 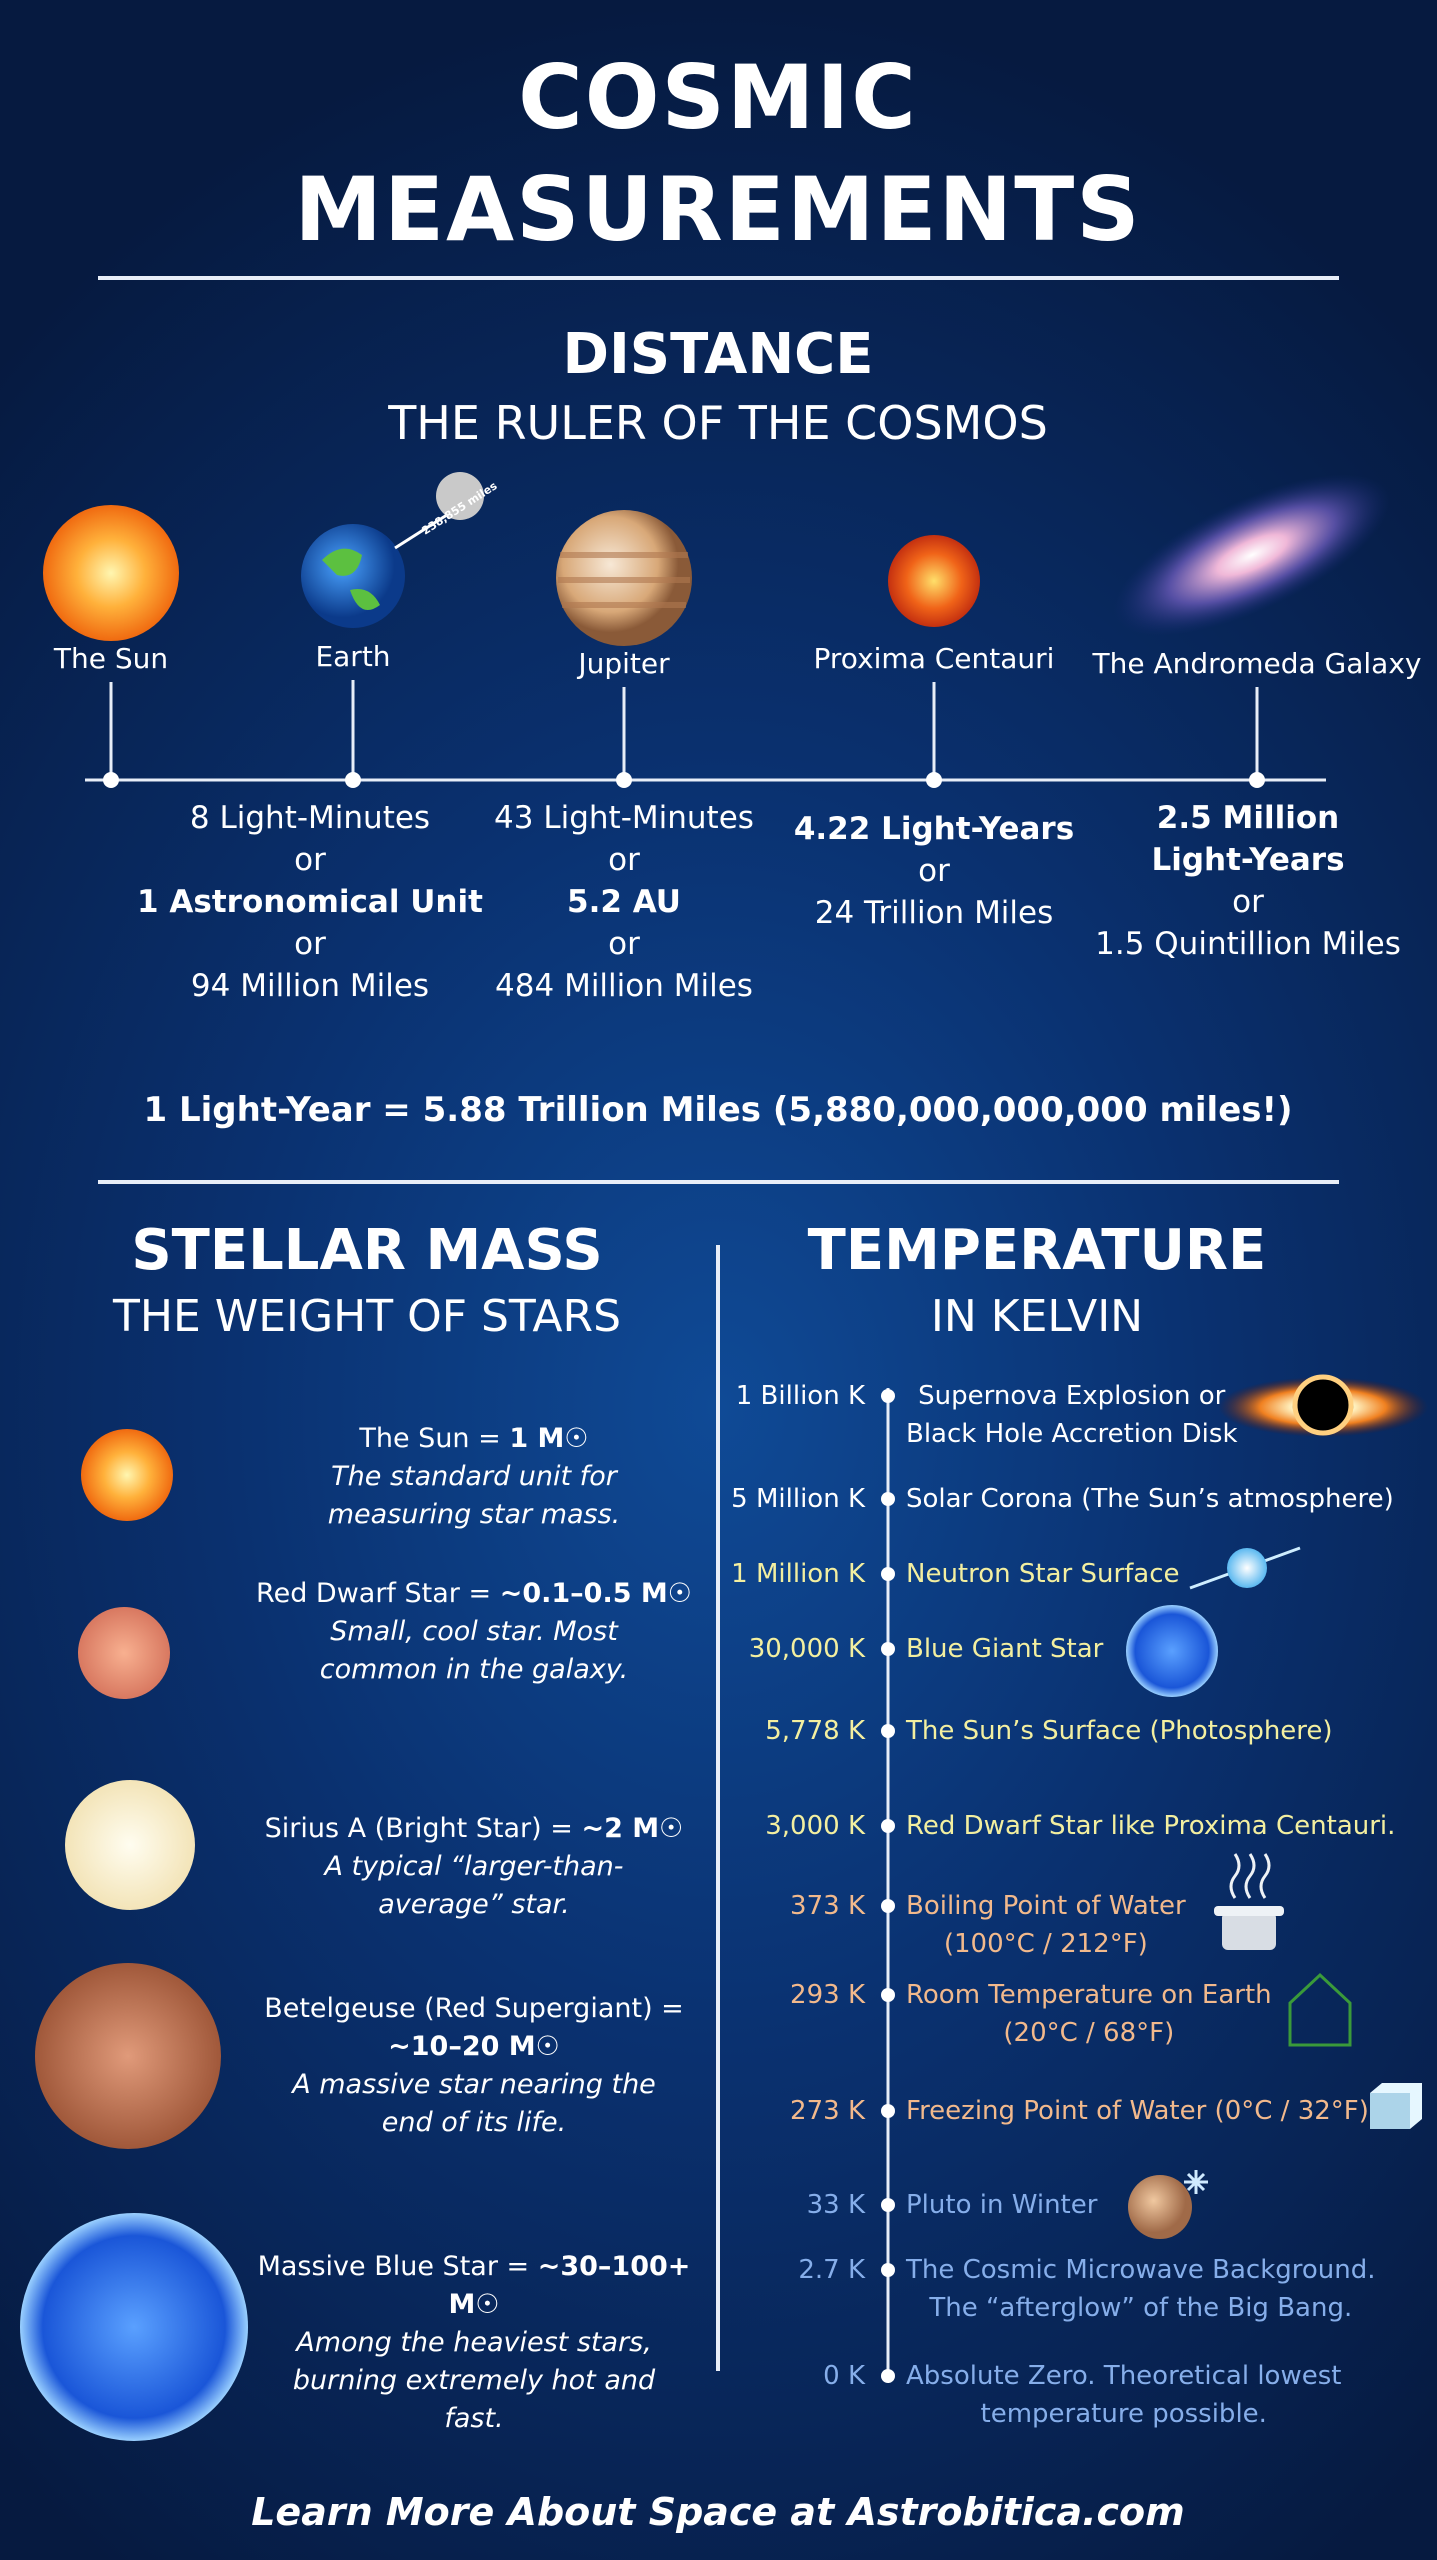 I want to click on temperature-label-line: Freezing Point of Water (0°C / 32°F), so click(x=1137, y=2111).